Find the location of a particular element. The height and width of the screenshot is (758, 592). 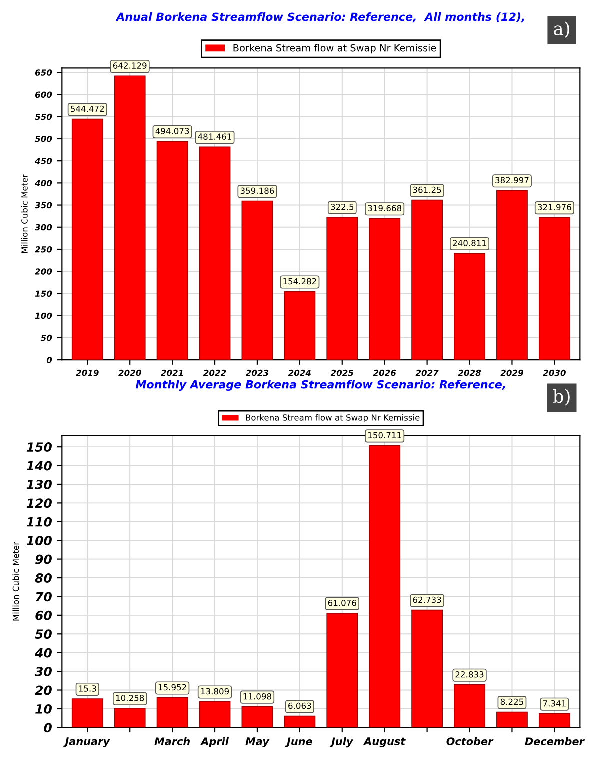

x-tick-label: 2020 is located at coordinates (130, 373).